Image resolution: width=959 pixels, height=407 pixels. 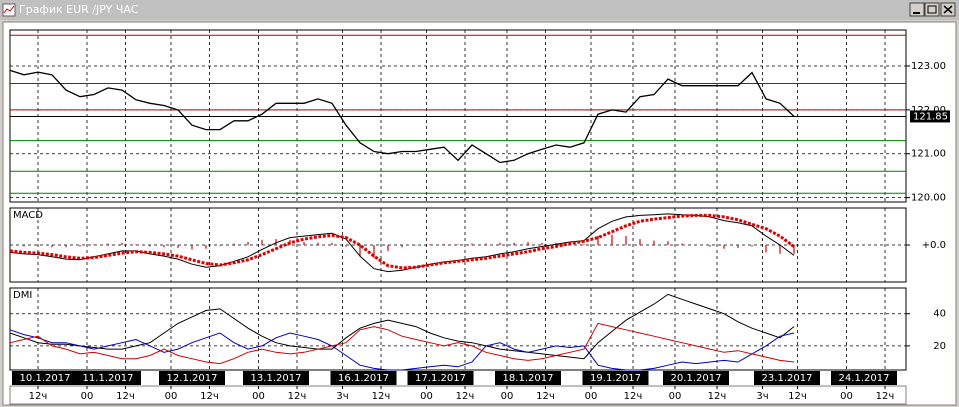 I want to click on date-label: 13.1.2017, so click(x=276, y=378).